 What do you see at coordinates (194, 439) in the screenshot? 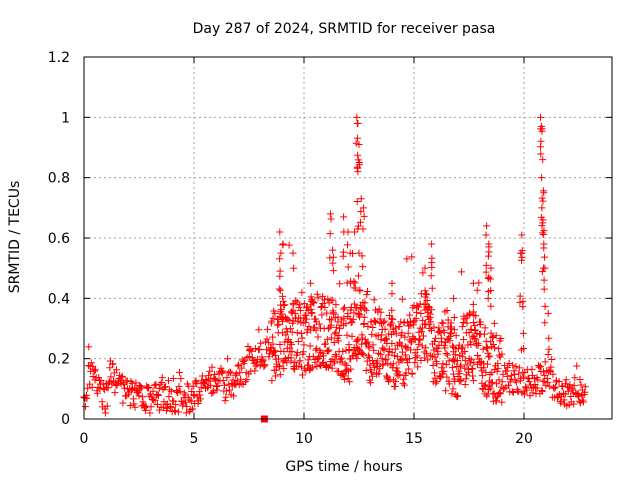
I see `x-tick-label: 5` at bounding box center [194, 439].